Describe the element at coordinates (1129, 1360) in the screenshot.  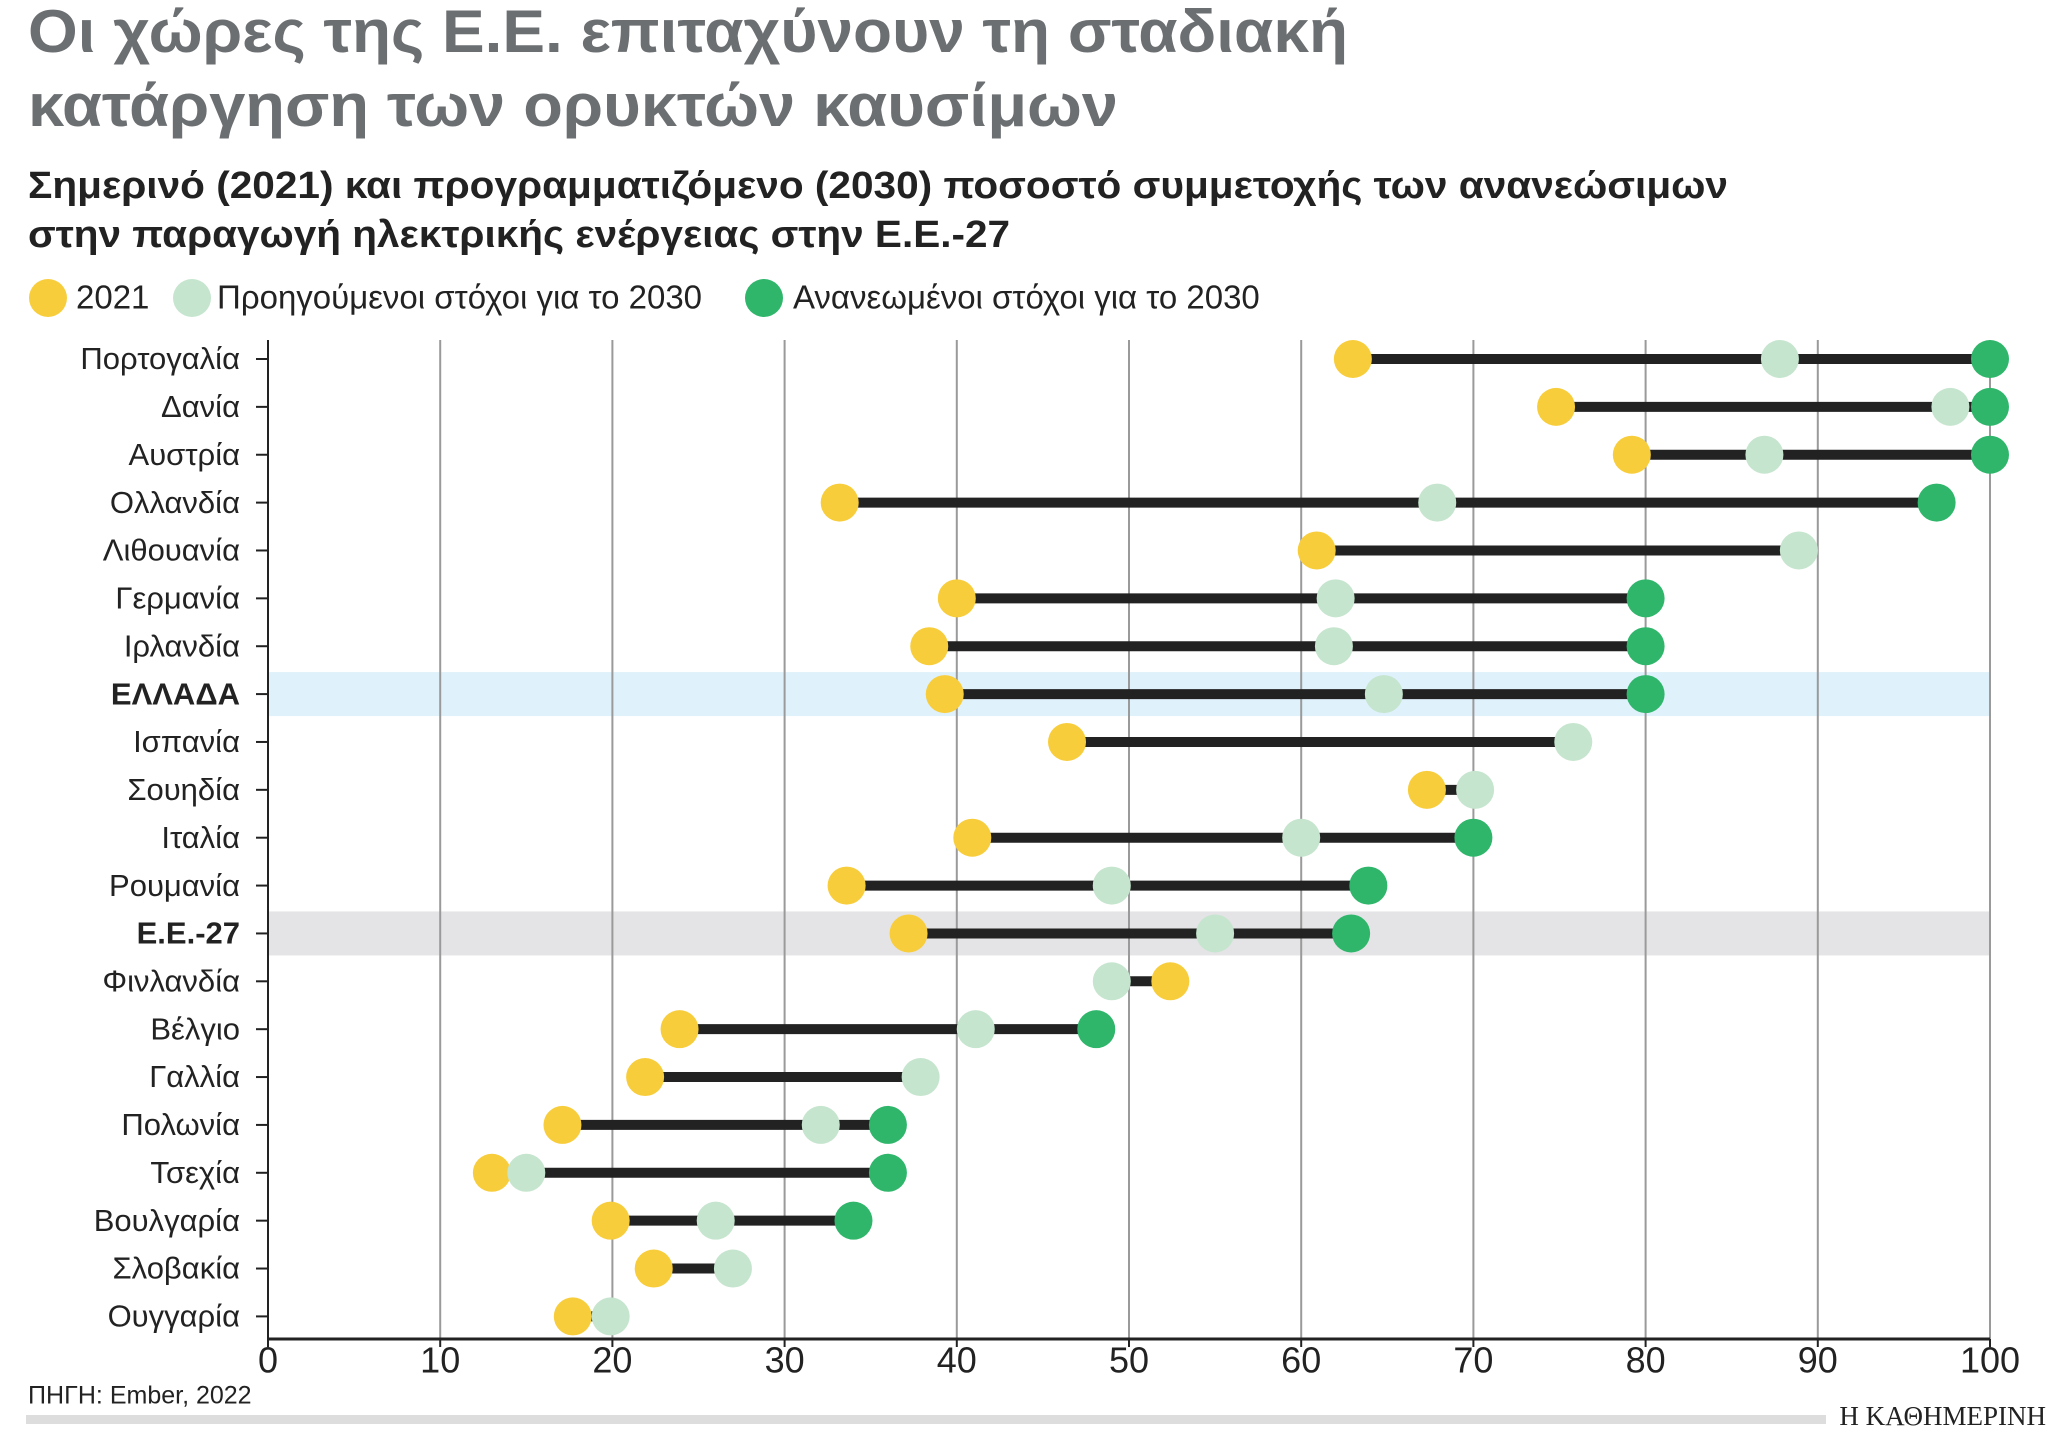
I see `x-tick-label: 50` at that location.